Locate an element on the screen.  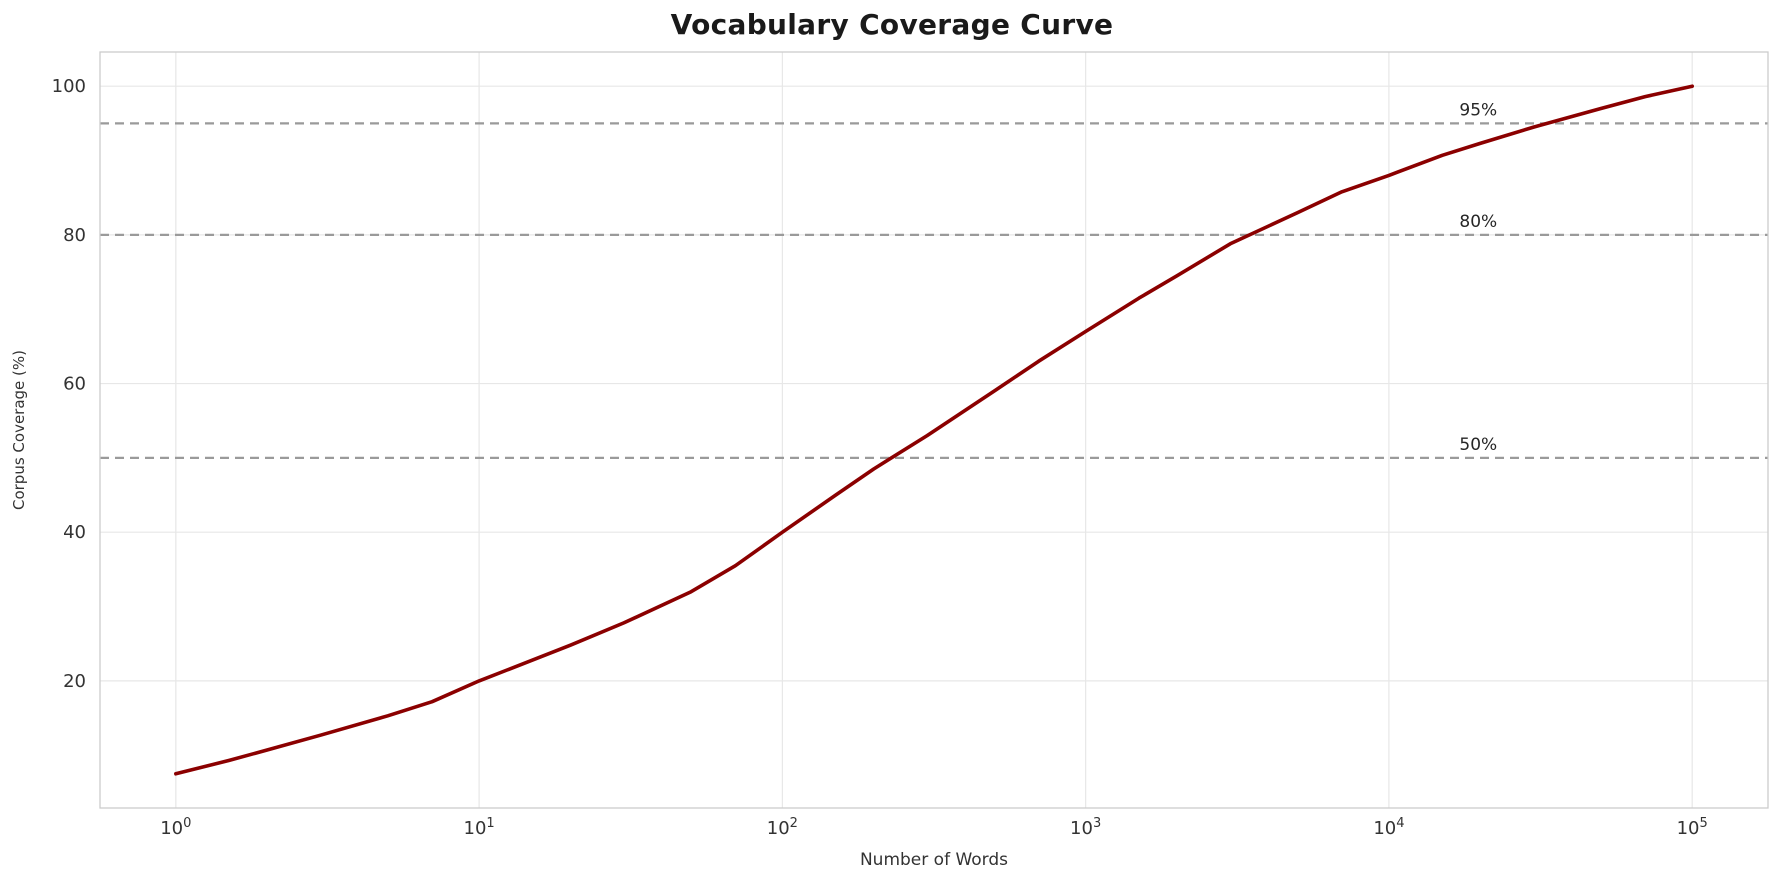
y-tick-label: 20 is located at coordinates (74, 681).